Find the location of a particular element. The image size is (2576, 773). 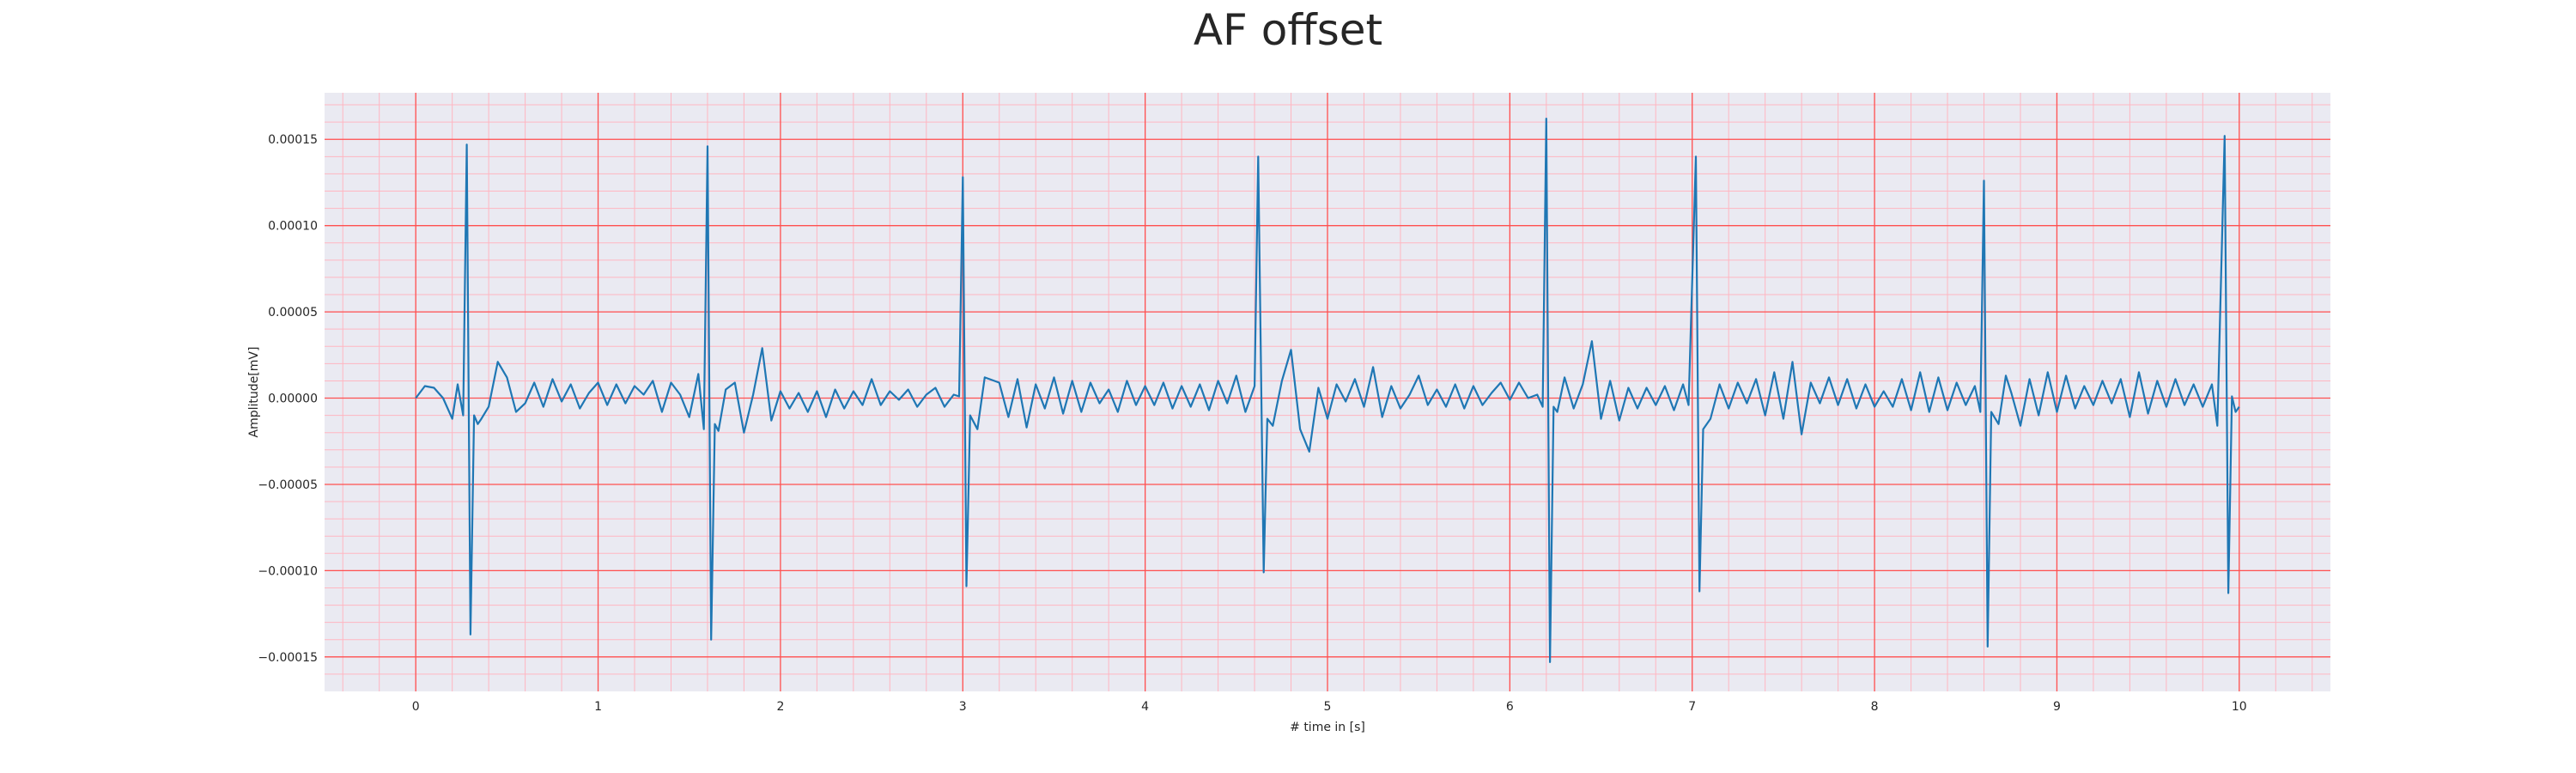

chart-title: AF offset is located at coordinates (1288, 30).